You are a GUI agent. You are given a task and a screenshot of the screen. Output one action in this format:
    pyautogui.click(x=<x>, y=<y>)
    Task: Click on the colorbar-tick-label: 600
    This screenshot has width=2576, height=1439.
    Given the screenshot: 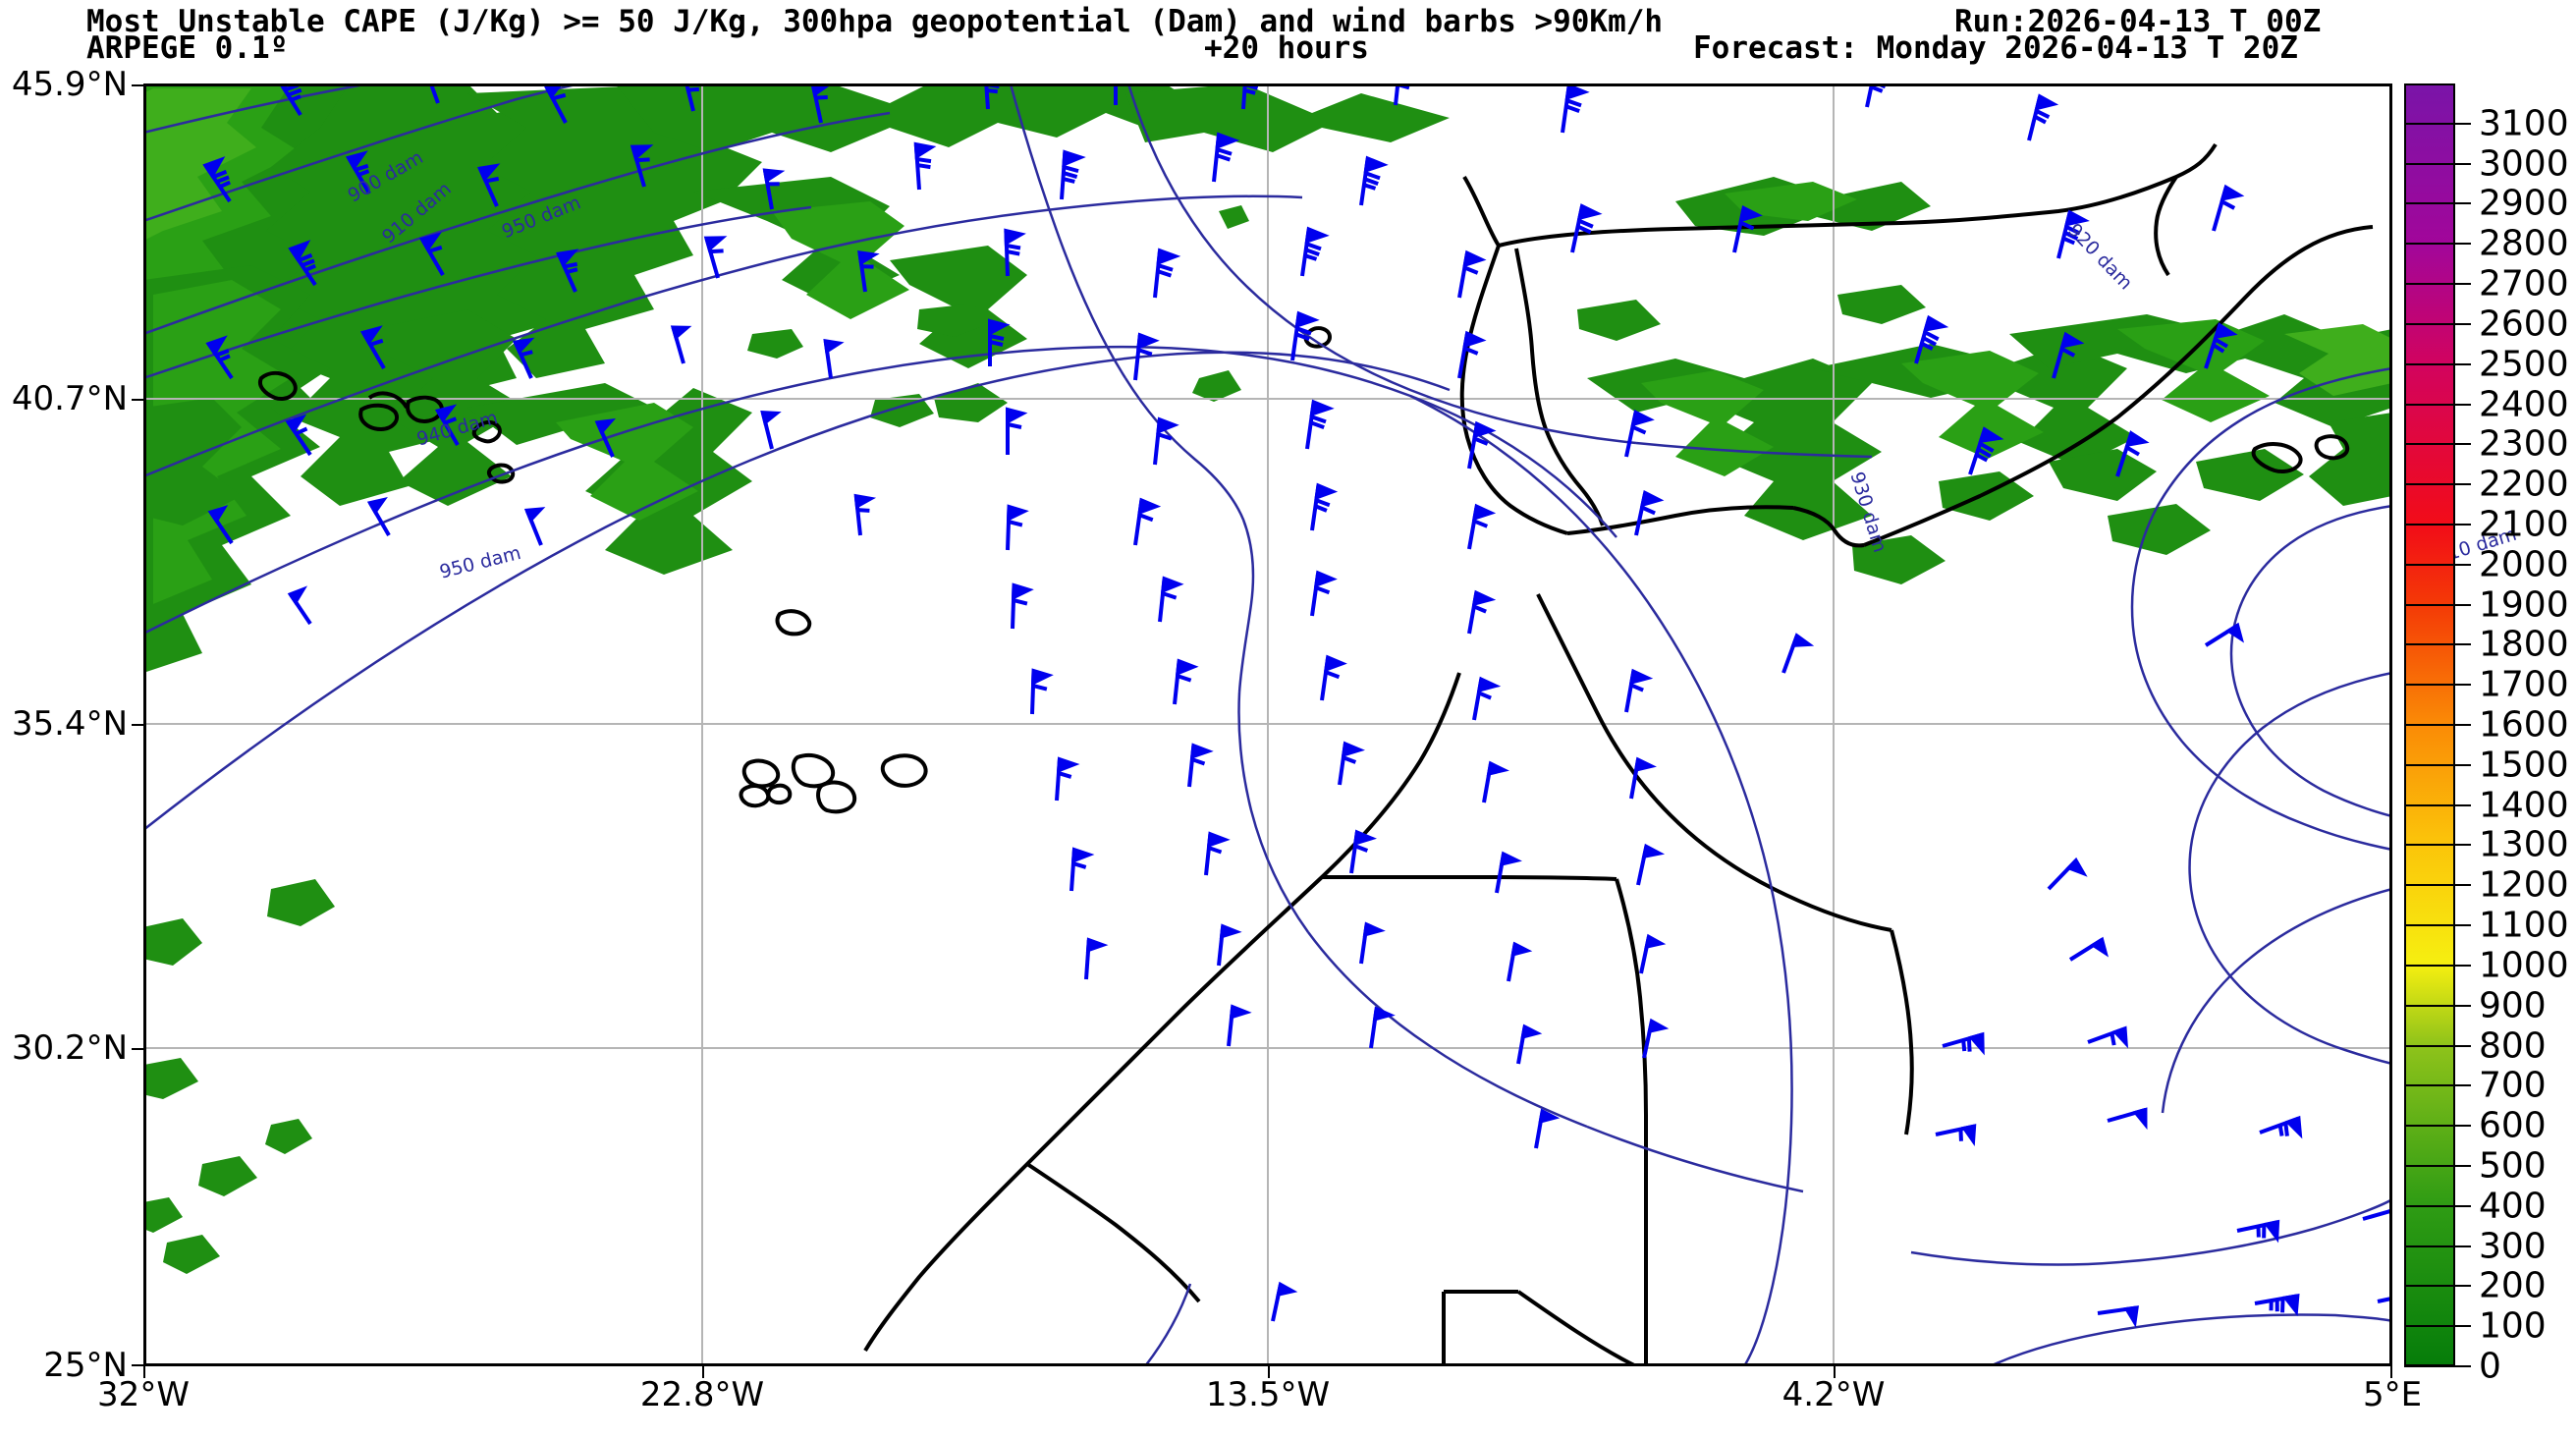 What is the action you would take?
    pyautogui.click(x=2513, y=1125)
    